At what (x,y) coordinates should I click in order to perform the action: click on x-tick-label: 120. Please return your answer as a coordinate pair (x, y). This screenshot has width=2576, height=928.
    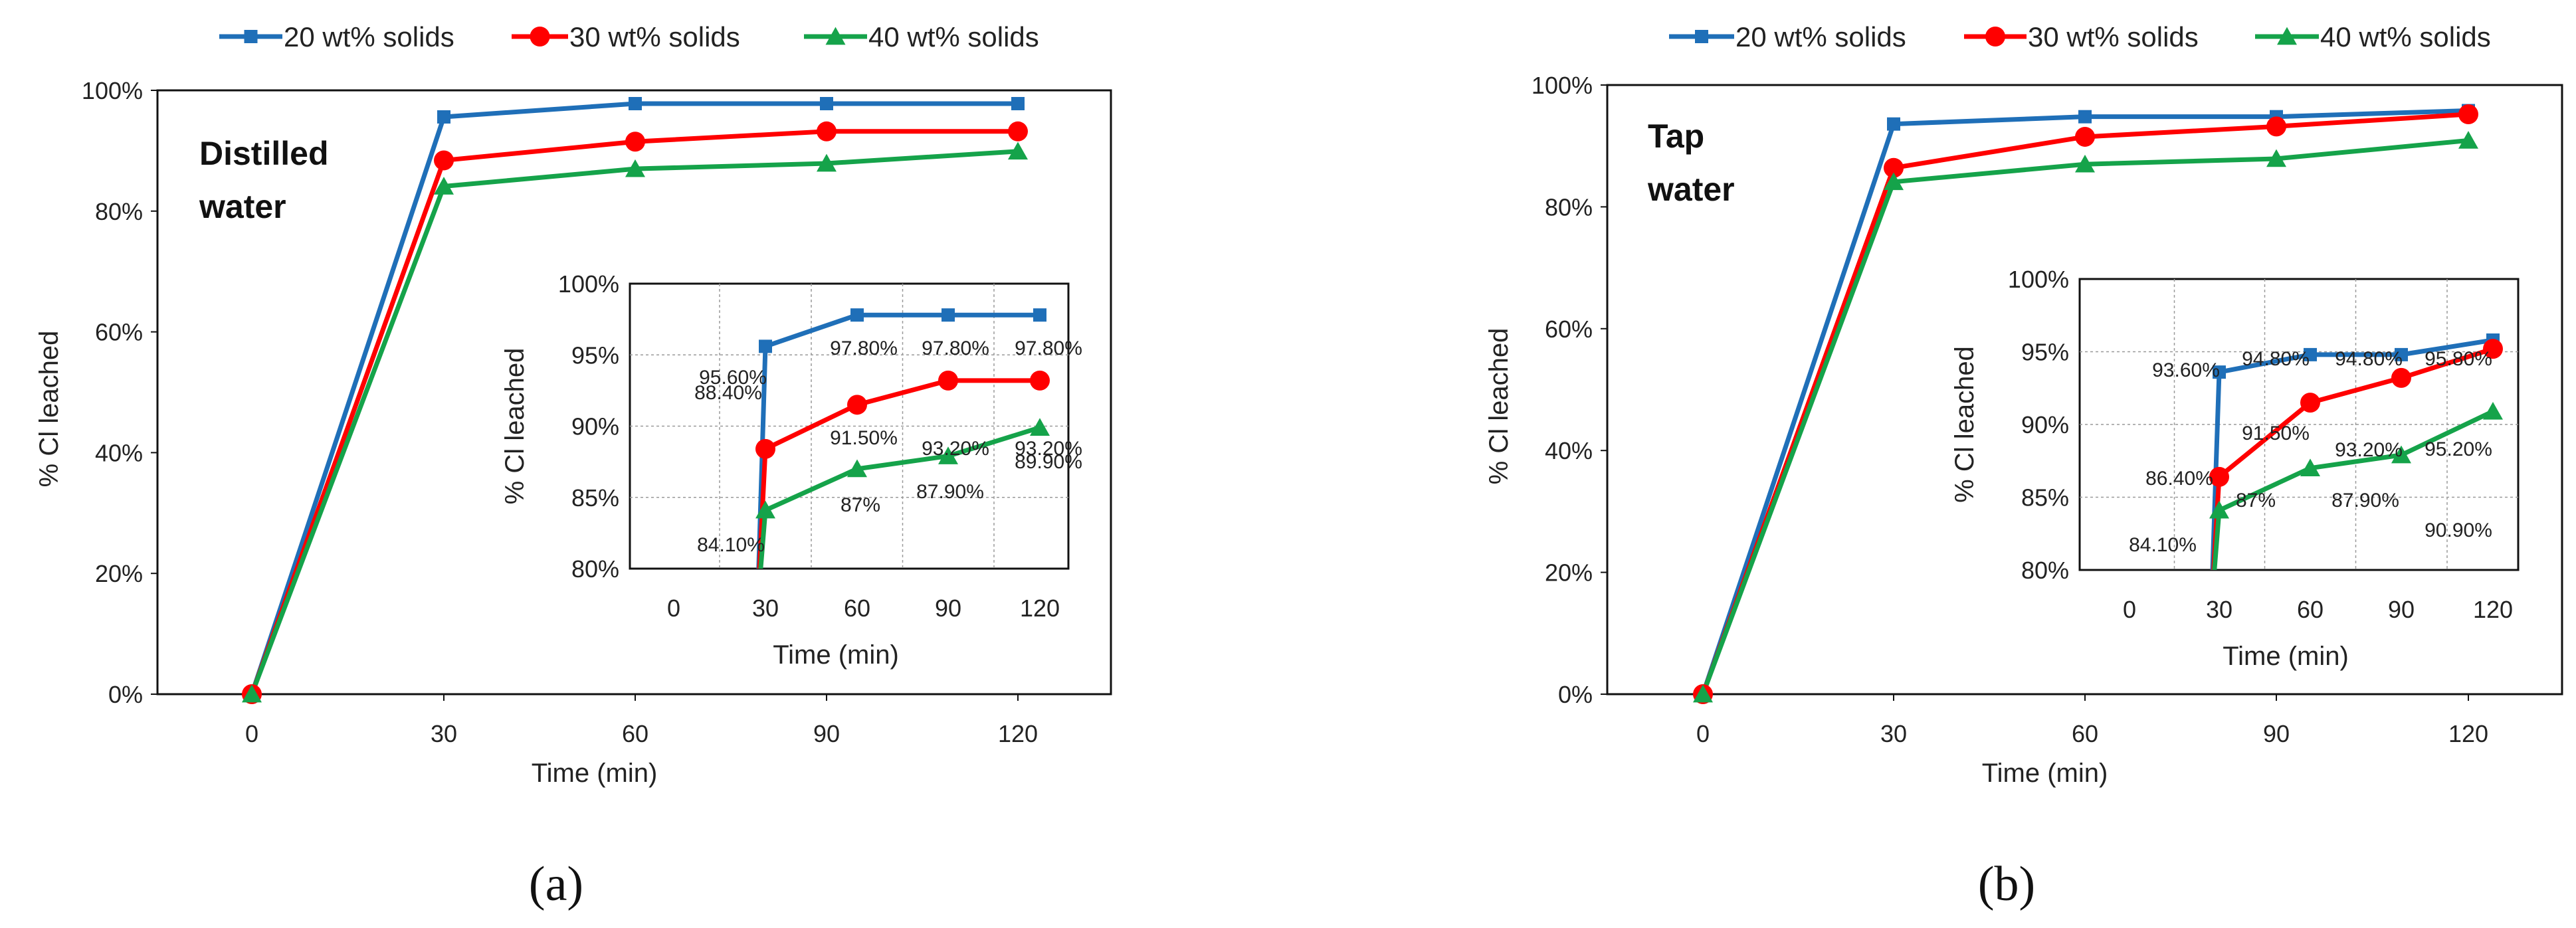
    Looking at the image, I should click on (2468, 733).